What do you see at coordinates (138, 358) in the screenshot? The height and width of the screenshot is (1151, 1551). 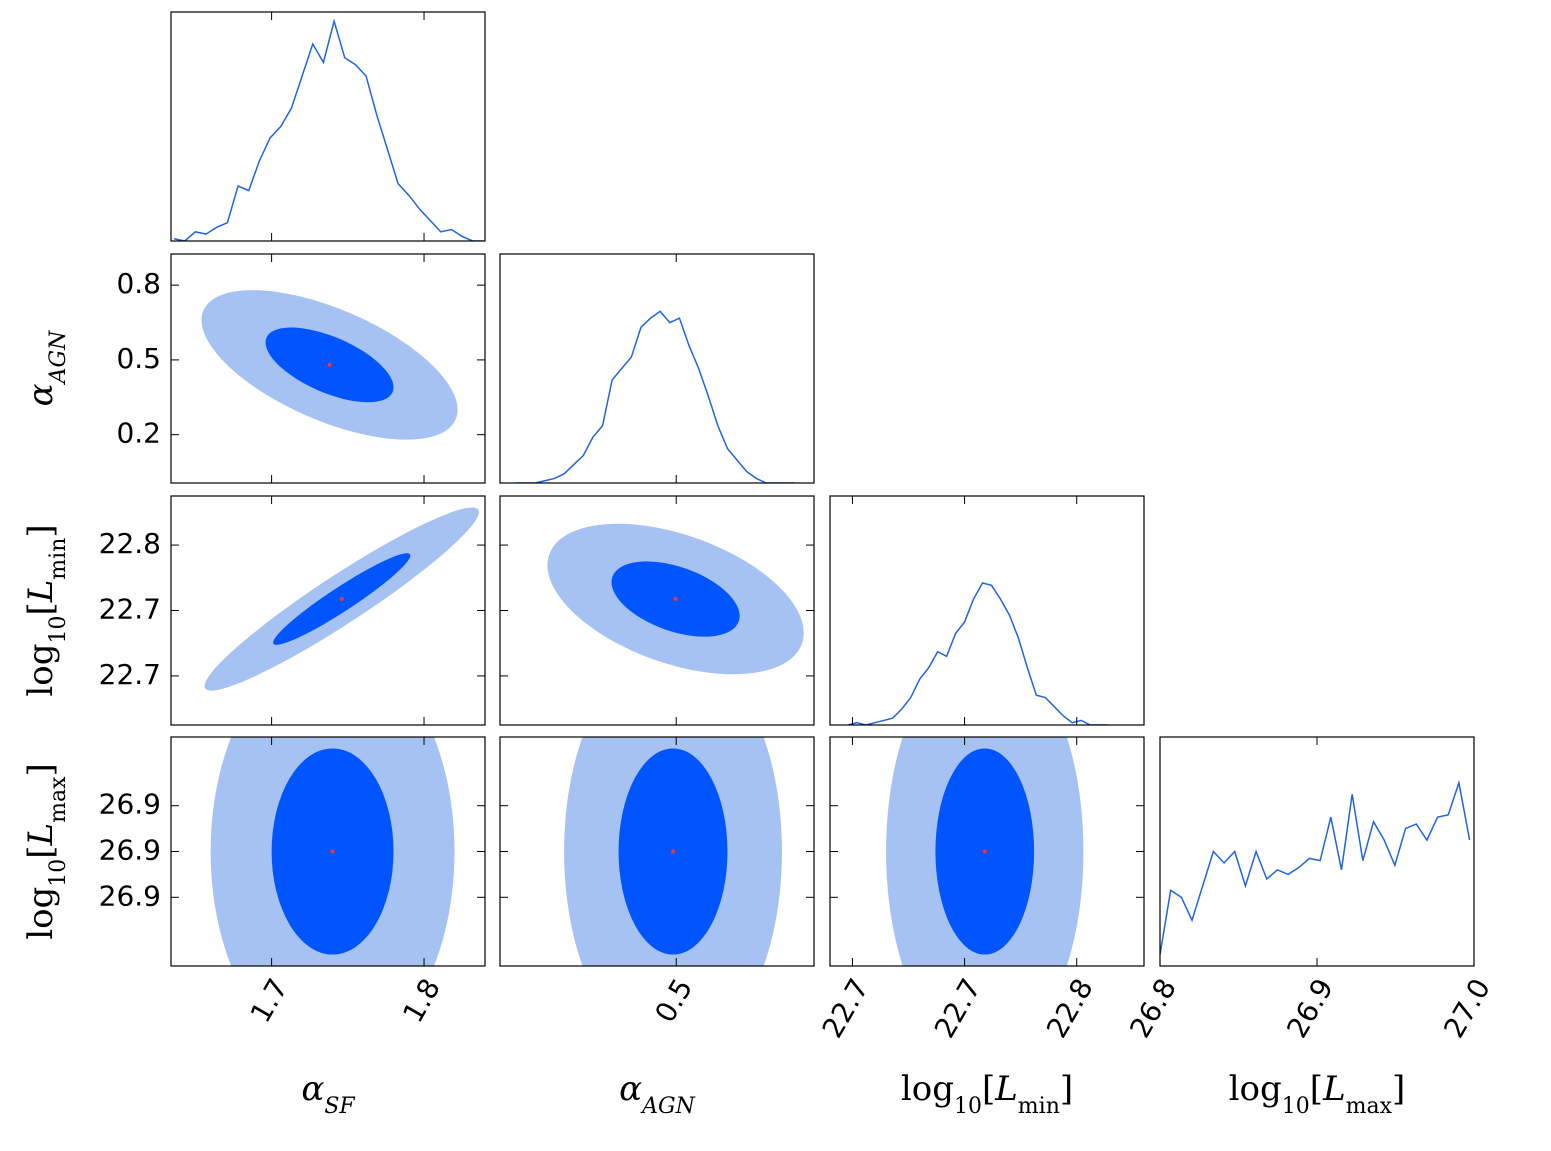 I see `y-tick-label: 0.5` at bounding box center [138, 358].